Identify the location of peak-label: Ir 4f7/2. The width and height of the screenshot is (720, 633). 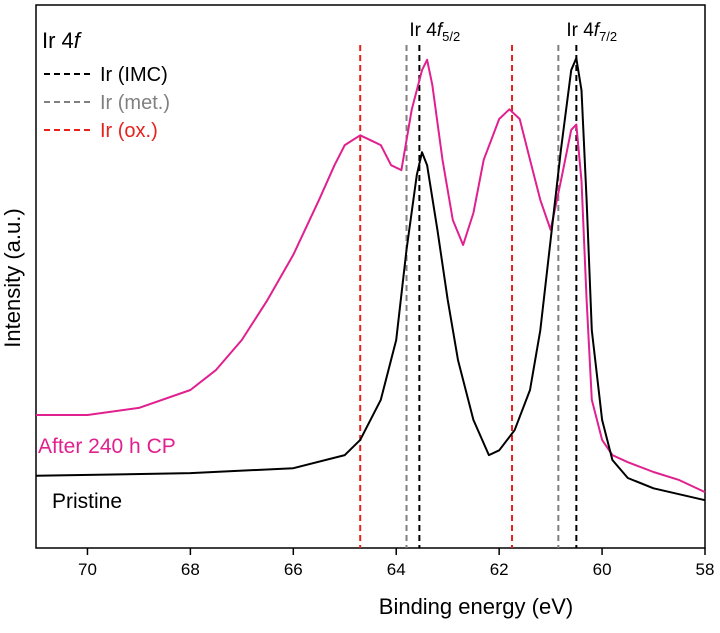
(591, 32).